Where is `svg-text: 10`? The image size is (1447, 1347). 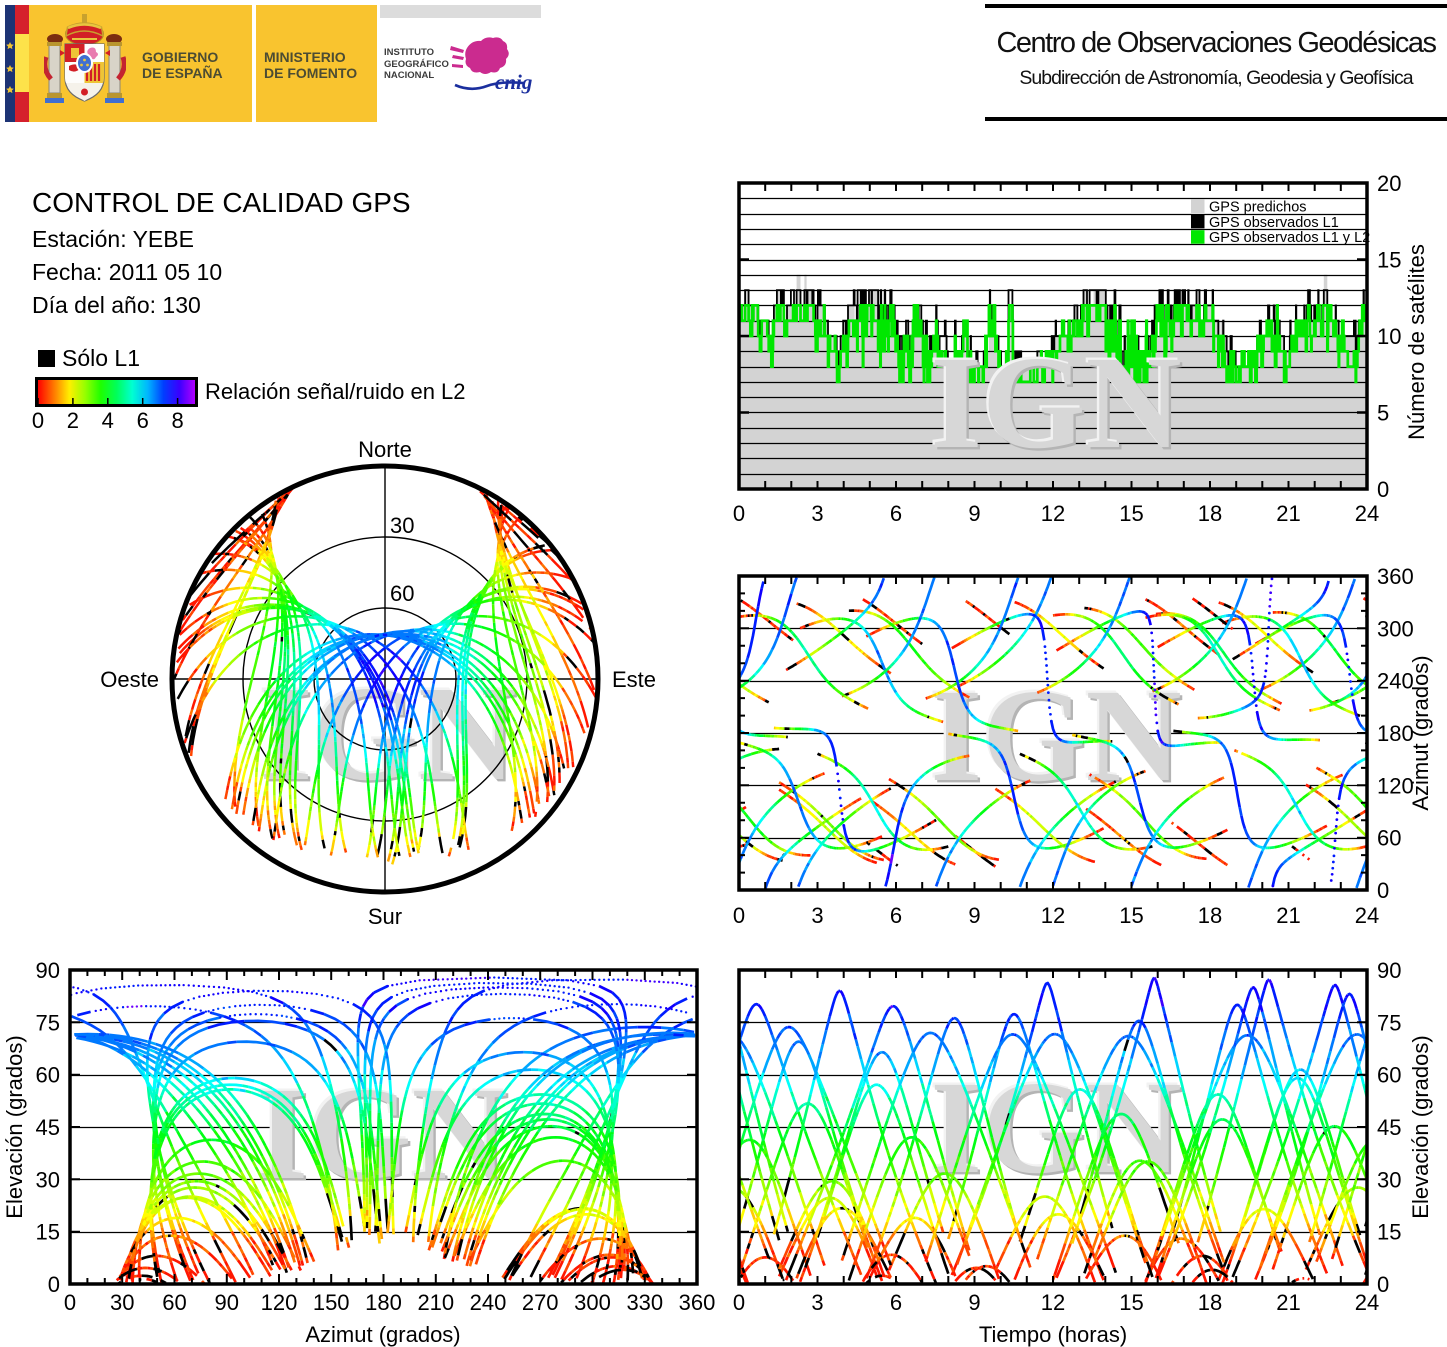 svg-text: 10 is located at coordinates (1389, 336).